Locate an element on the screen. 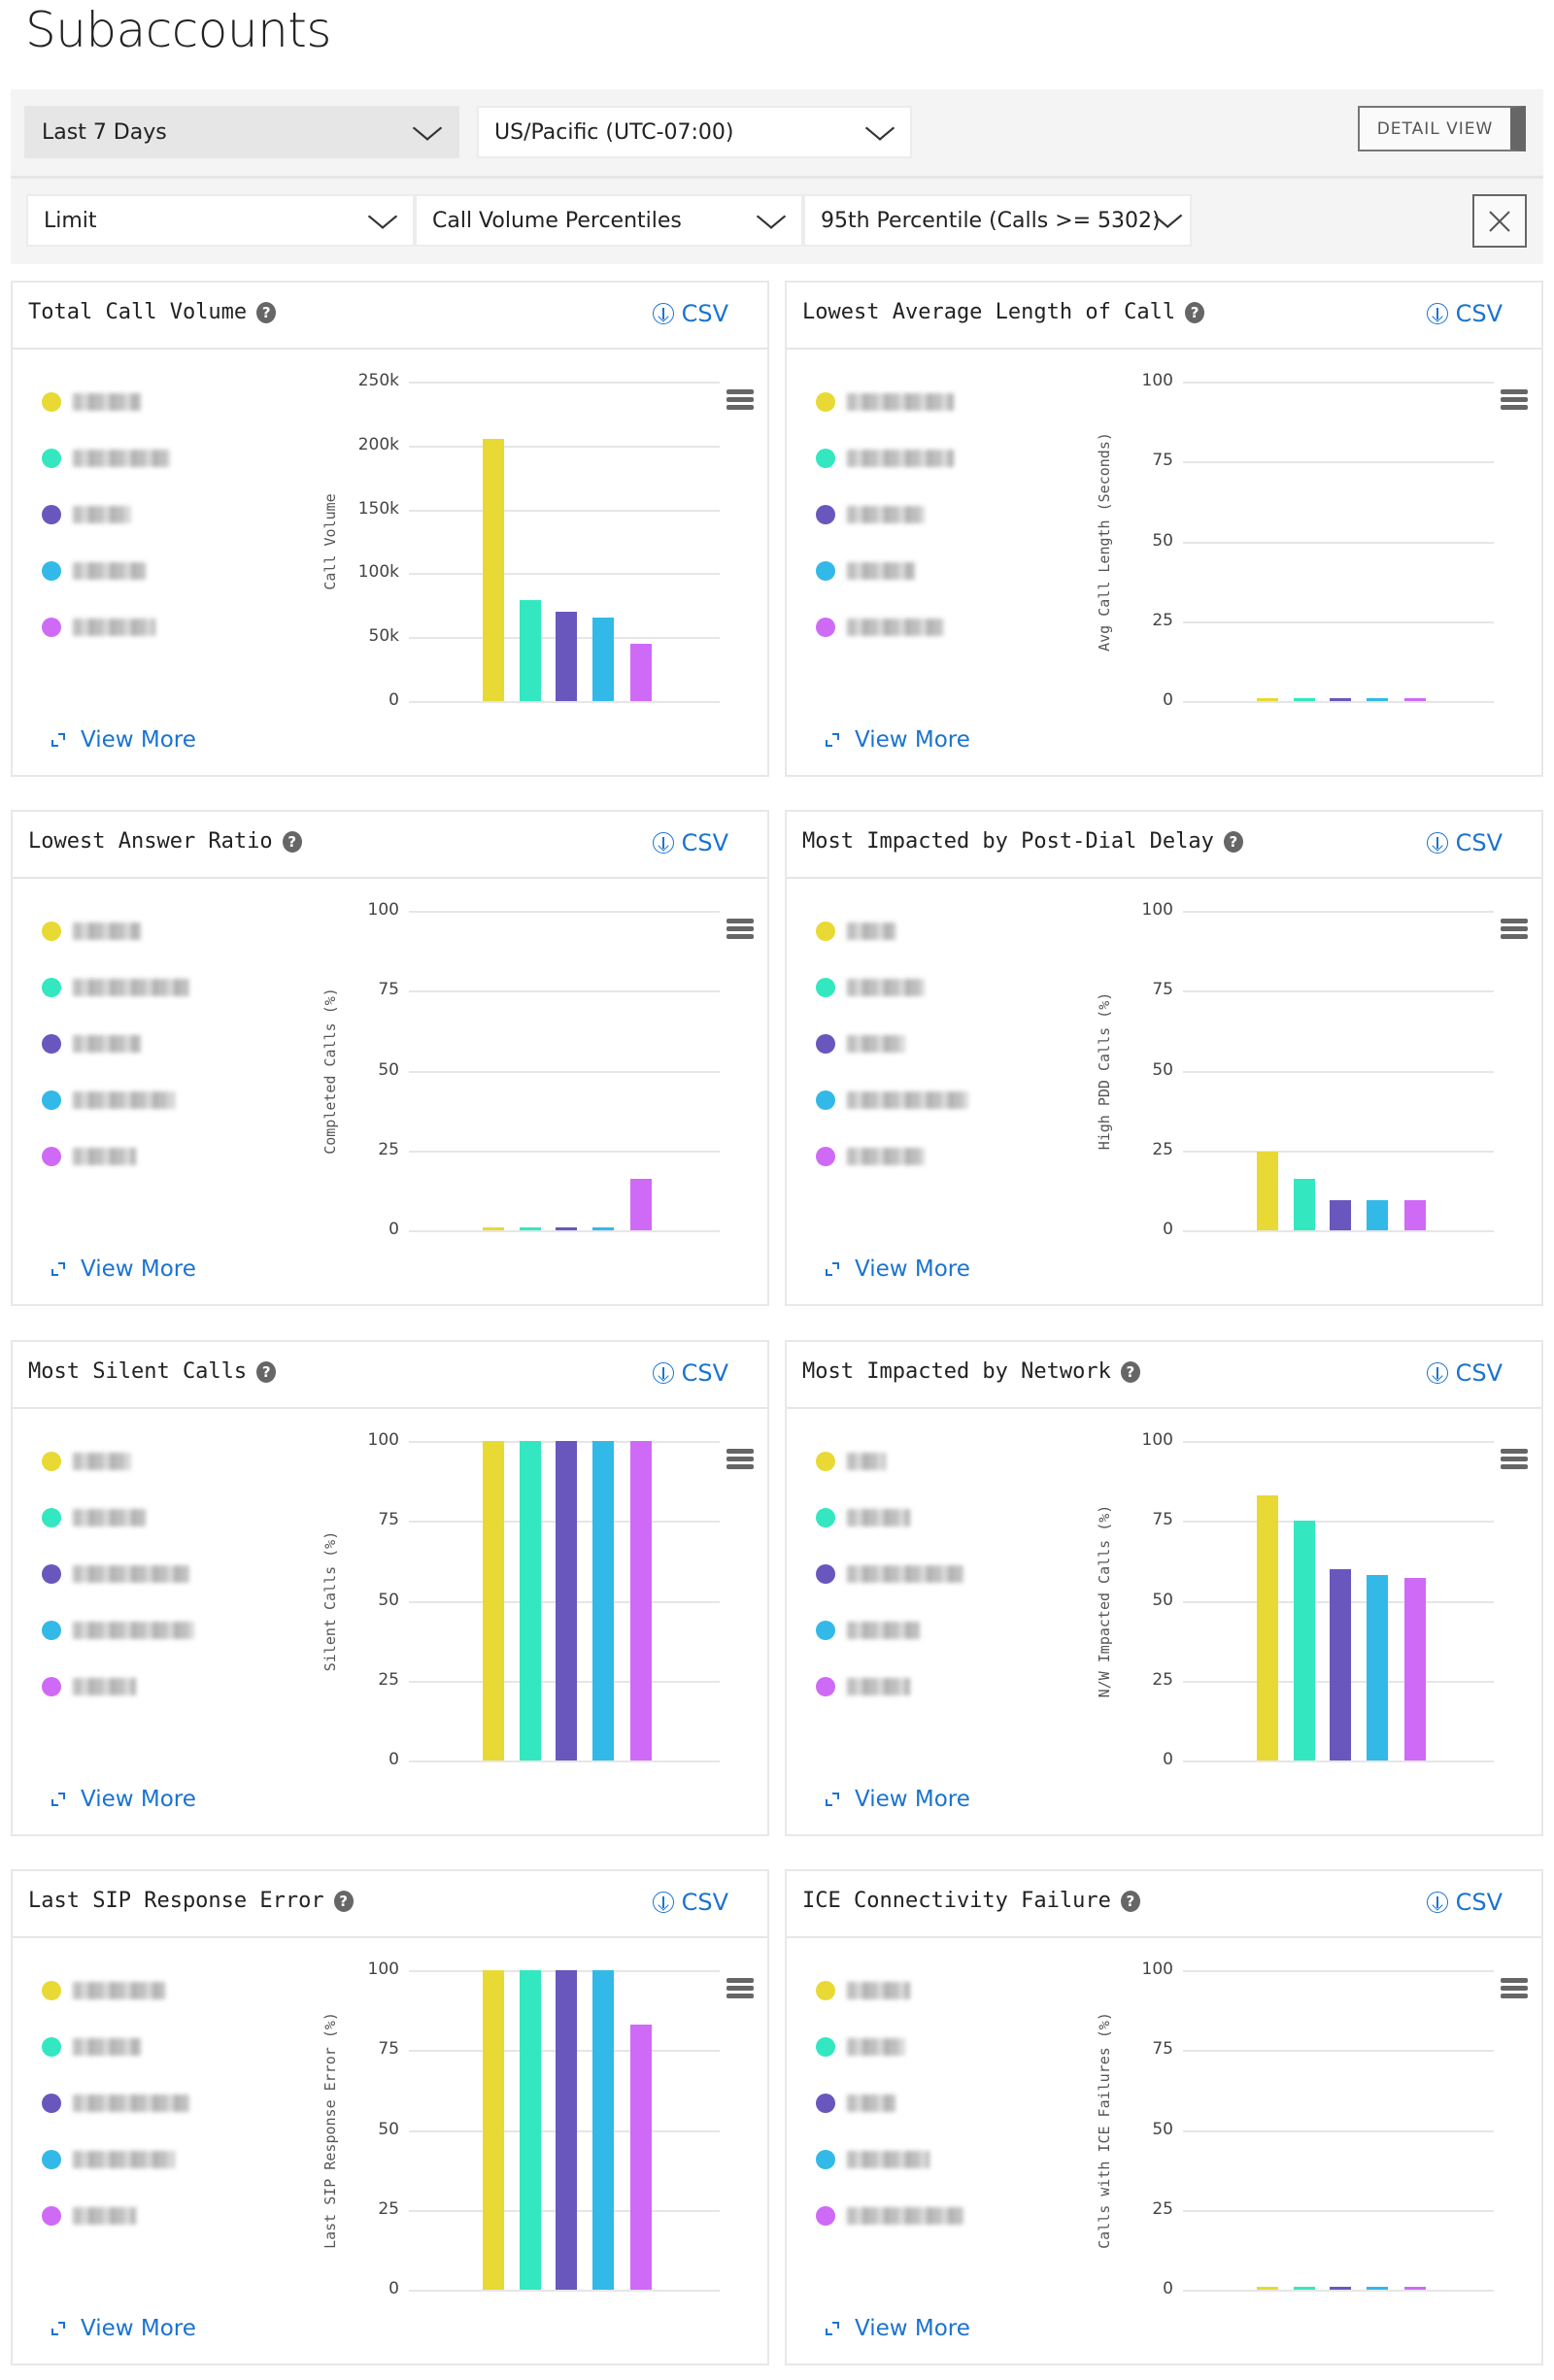 The width and height of the screenshot is (1554, 2380). clear-filter-button is located at coordinates (1499, 221).